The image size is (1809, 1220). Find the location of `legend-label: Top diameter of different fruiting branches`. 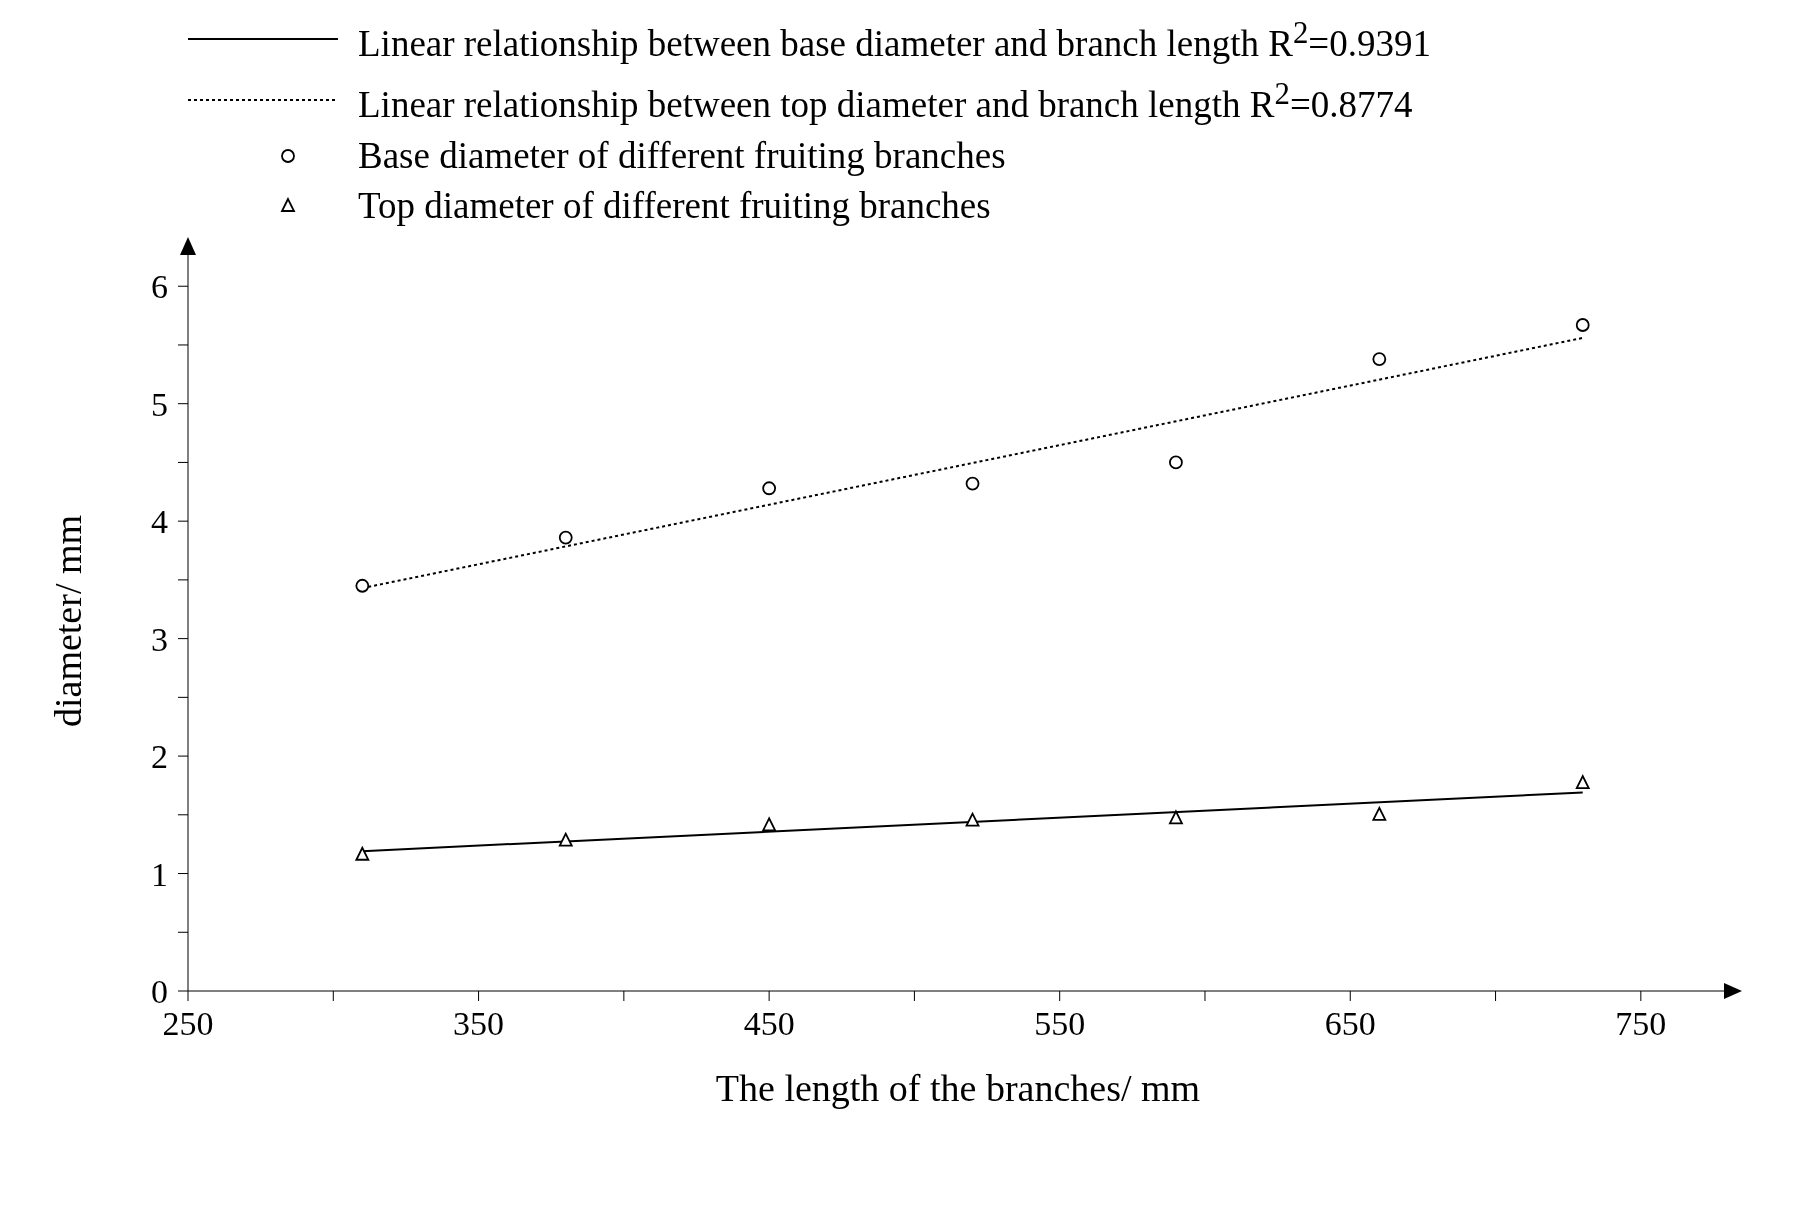

legend-label: Top diameter of different fruiting branches is located at coordinates (674, 205).